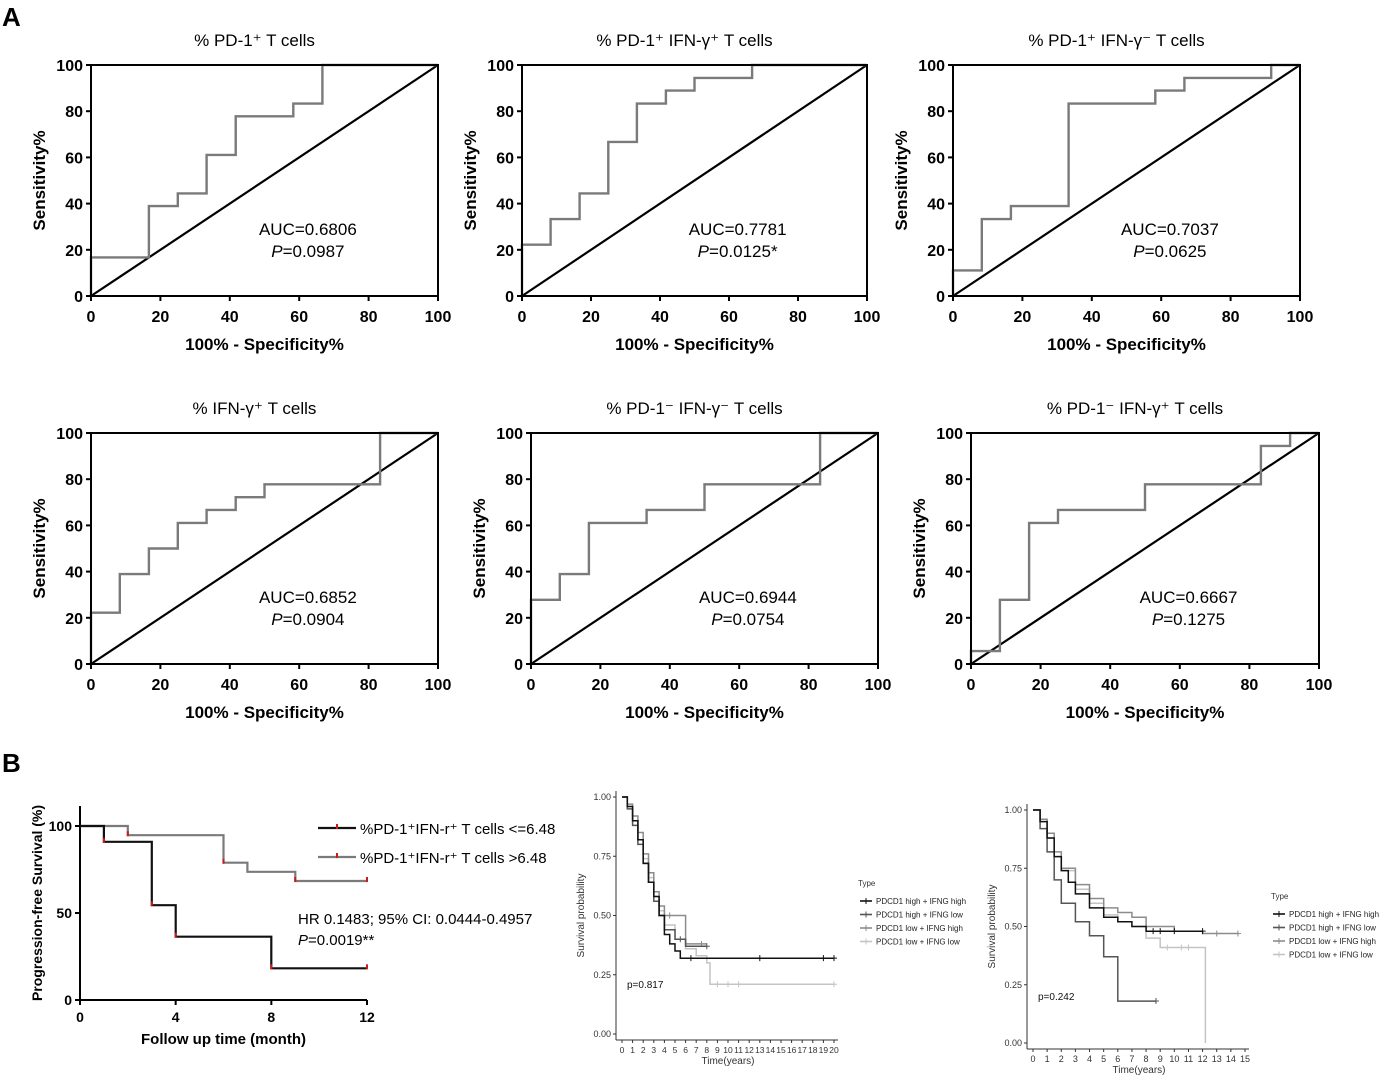 The image size is (1384, 1085). What do you see at coordinates (813, 1050) in the screenshot?
I see `x-tick-label: 18` at bounding box center [813, 1050].